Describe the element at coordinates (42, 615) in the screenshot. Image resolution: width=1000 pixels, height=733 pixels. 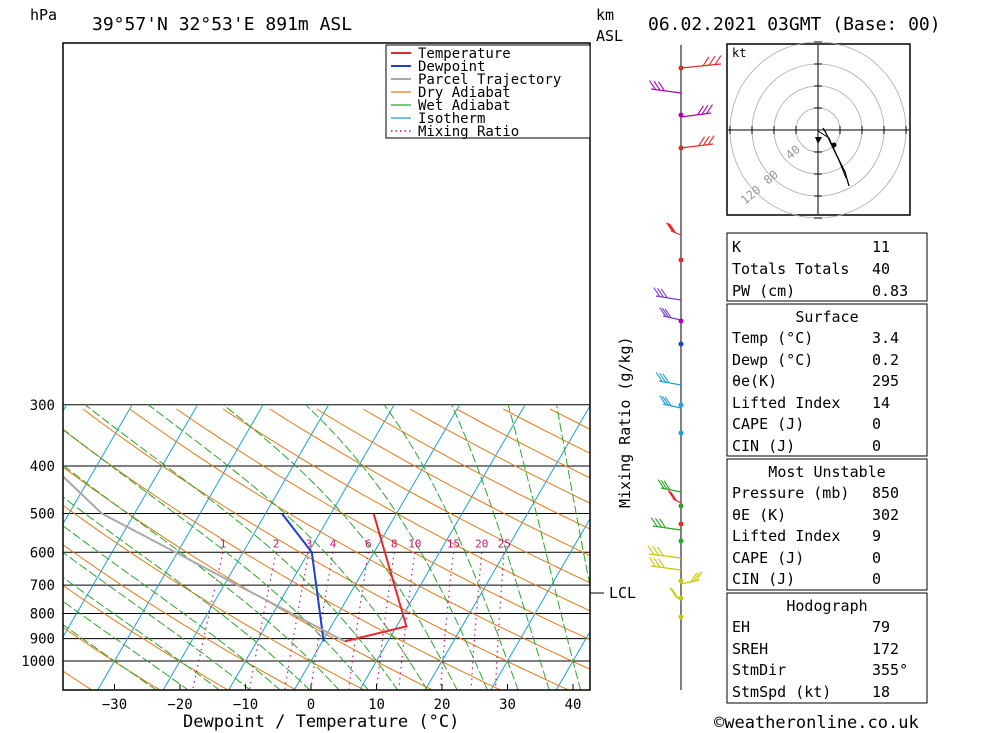
I see `pressure-tick-800: 800` at that location.